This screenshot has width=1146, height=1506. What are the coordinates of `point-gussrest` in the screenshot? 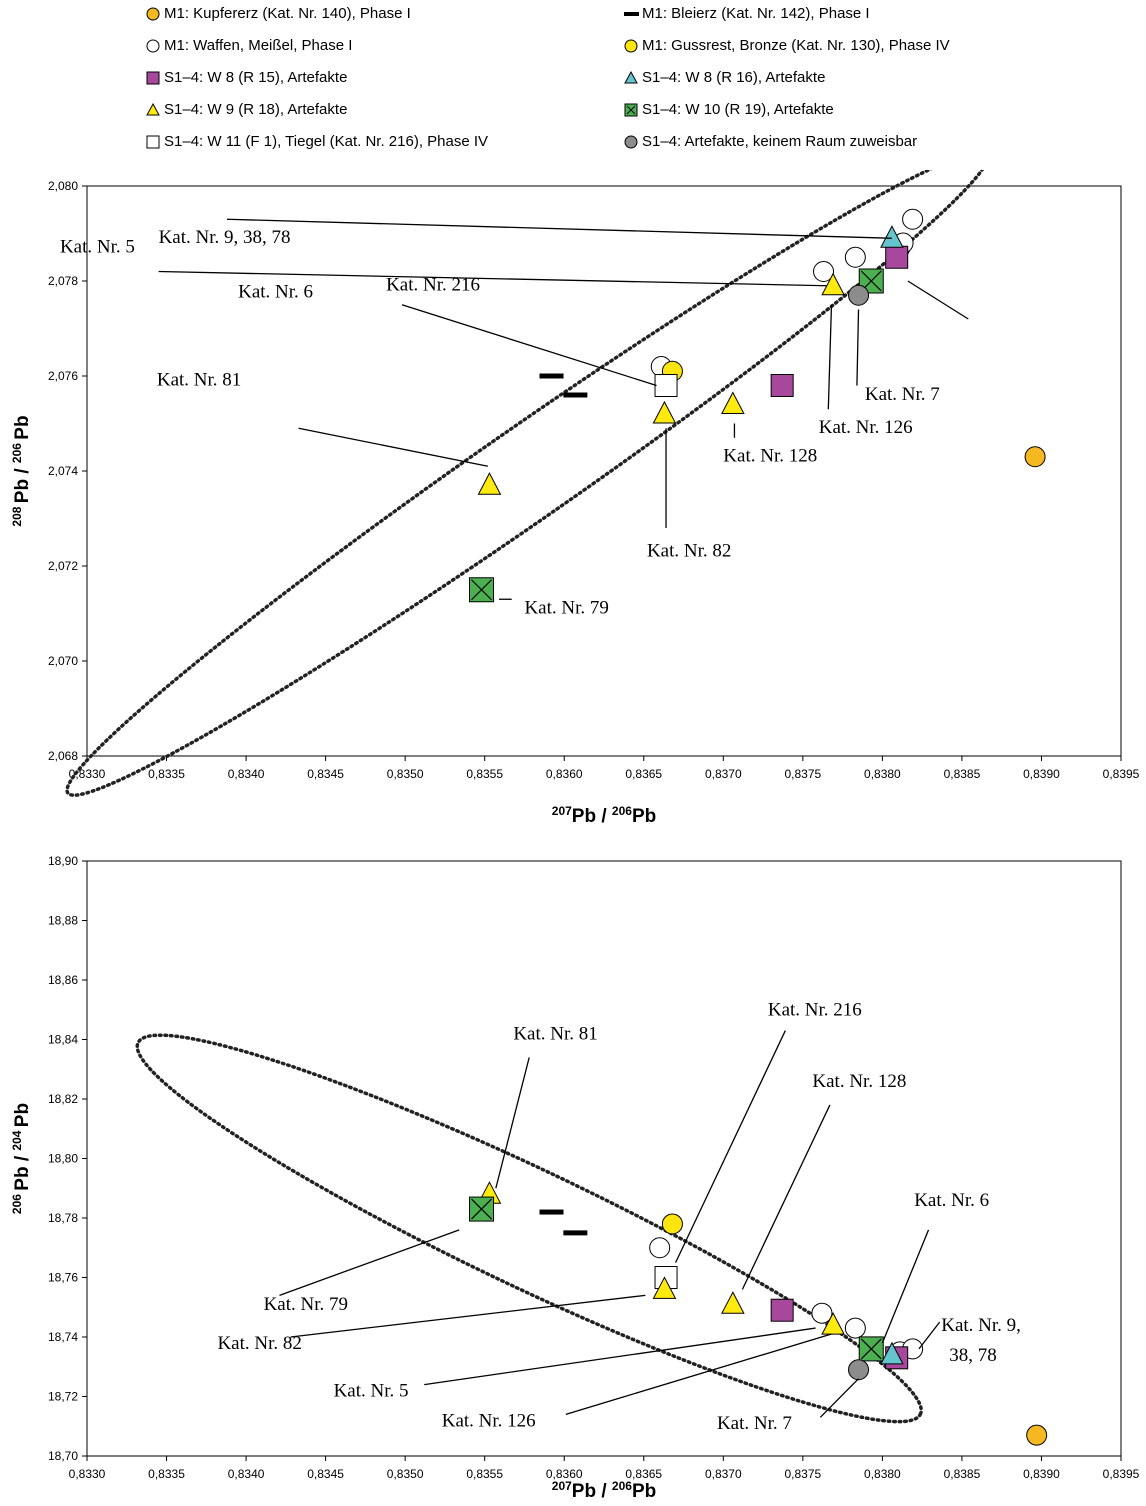 It's located at (672, 1224).